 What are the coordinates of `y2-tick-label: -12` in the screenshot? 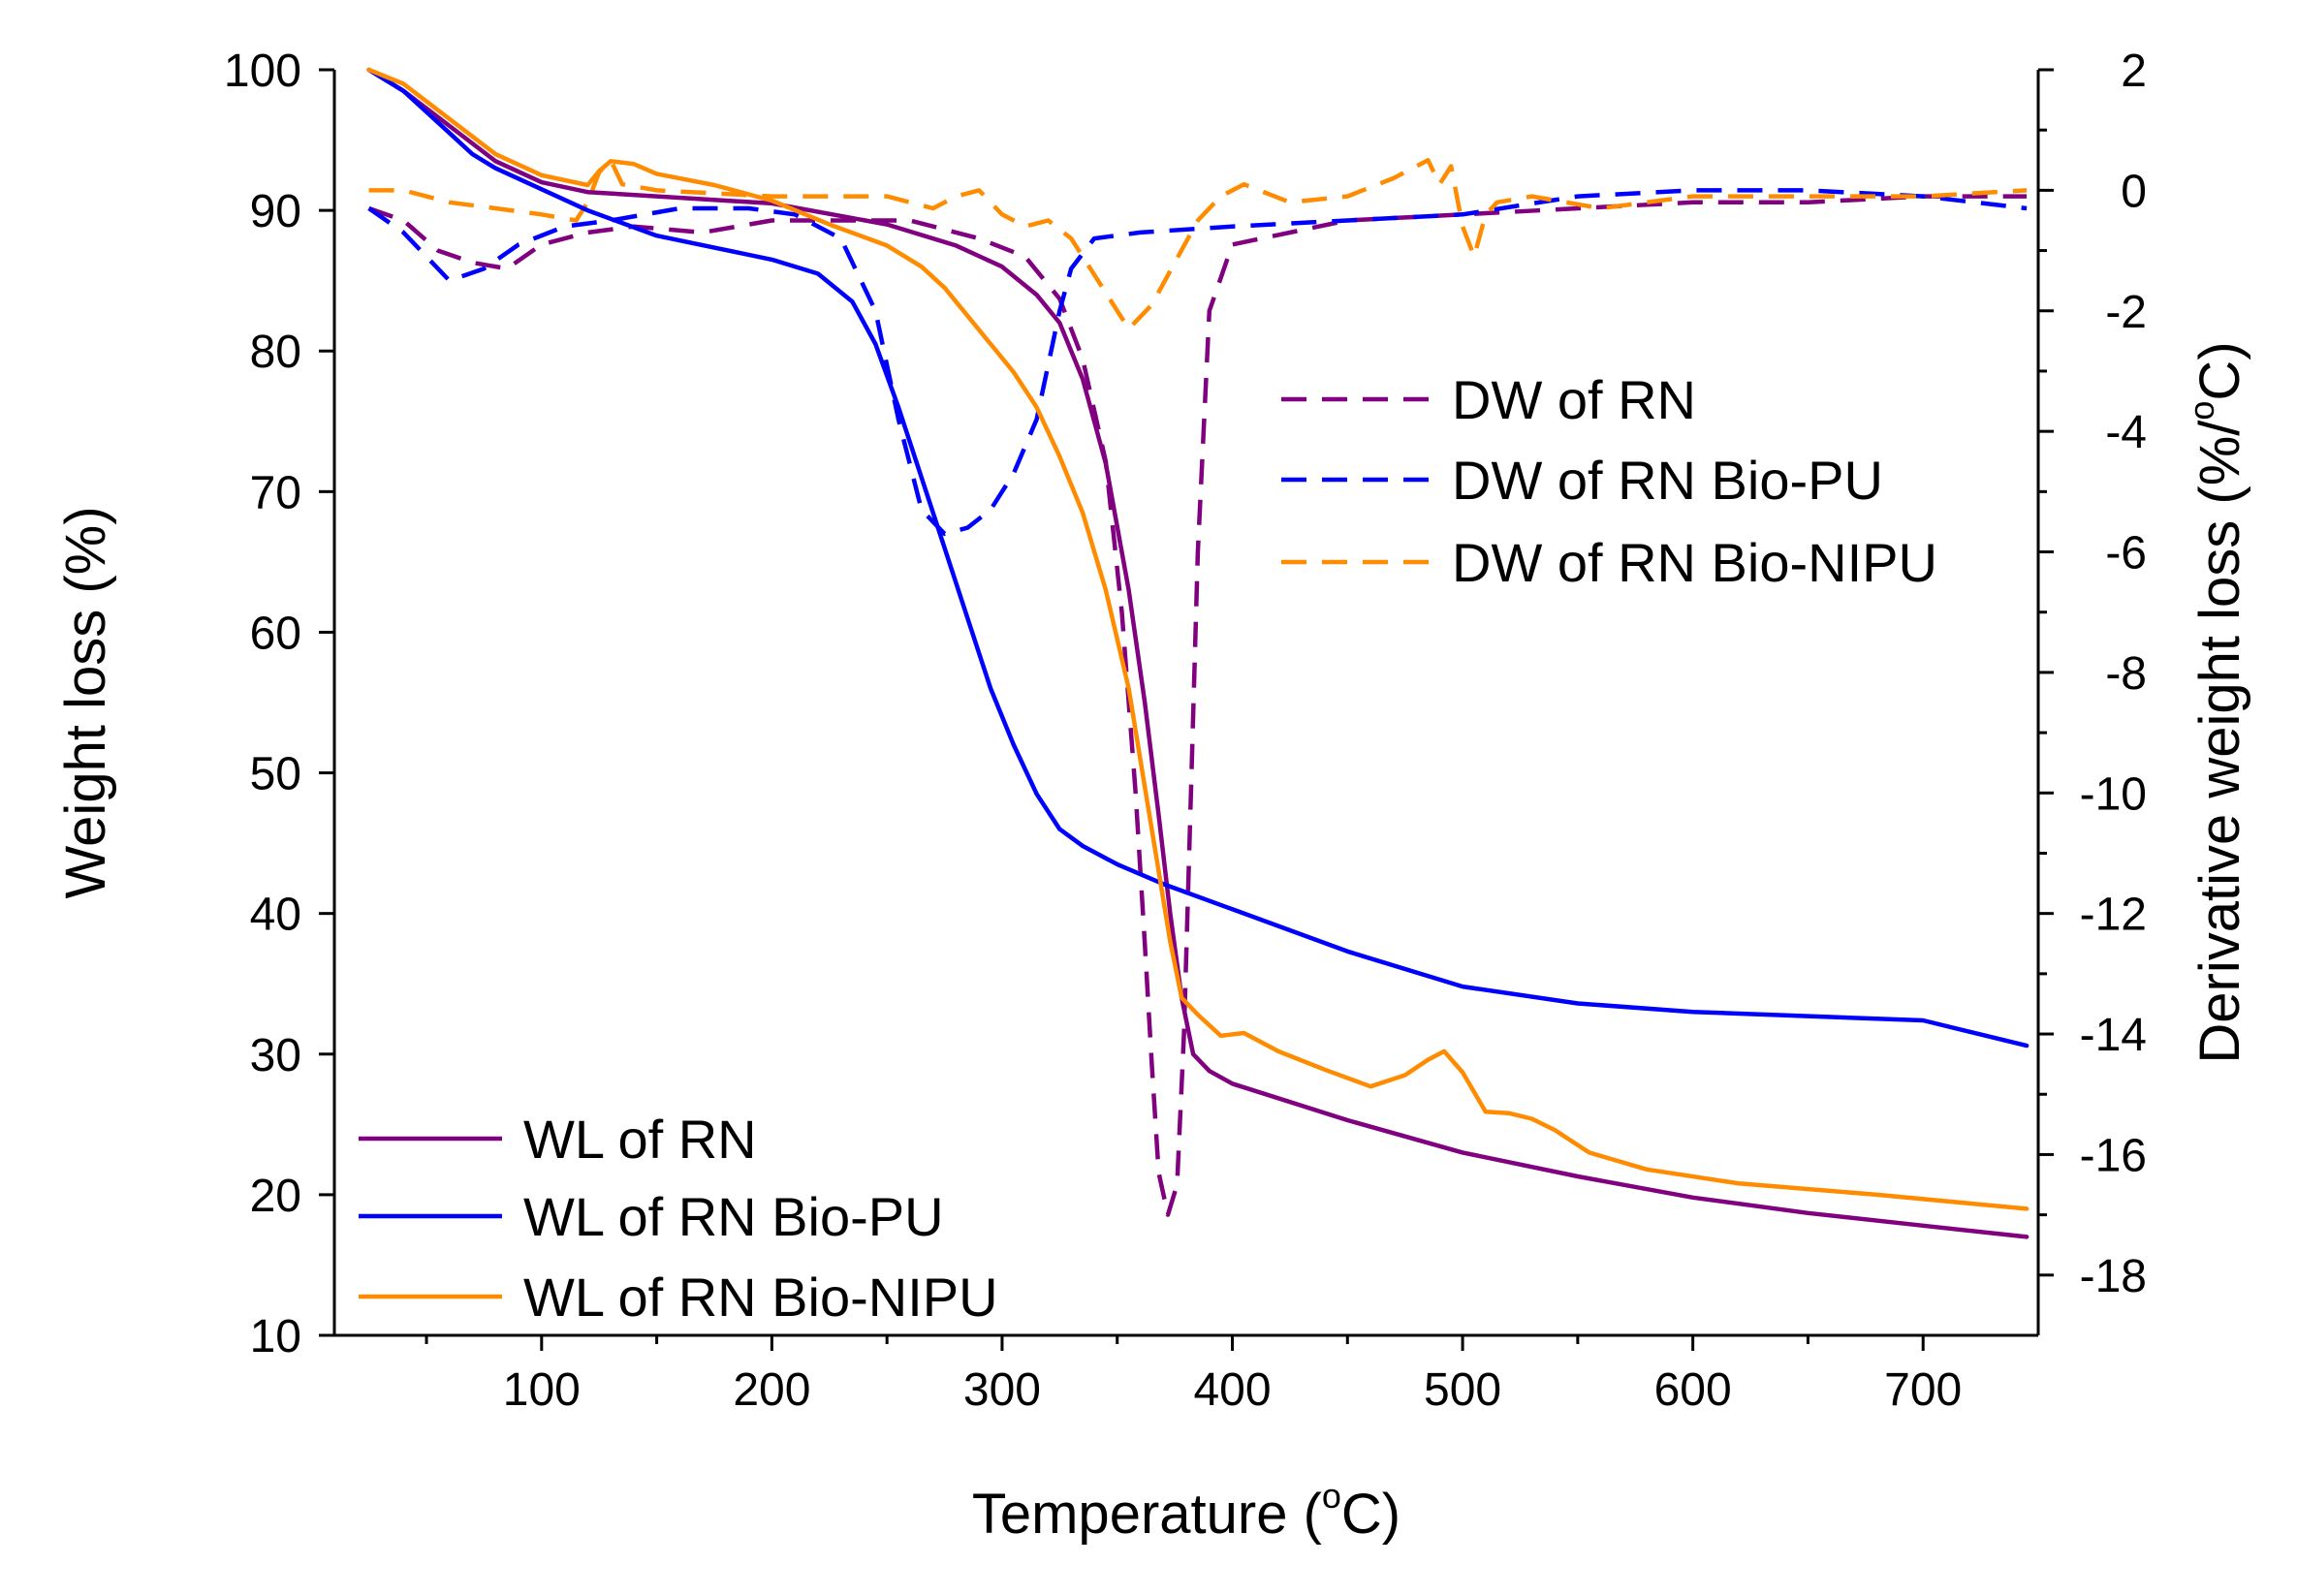 It's located at (2114, 915).